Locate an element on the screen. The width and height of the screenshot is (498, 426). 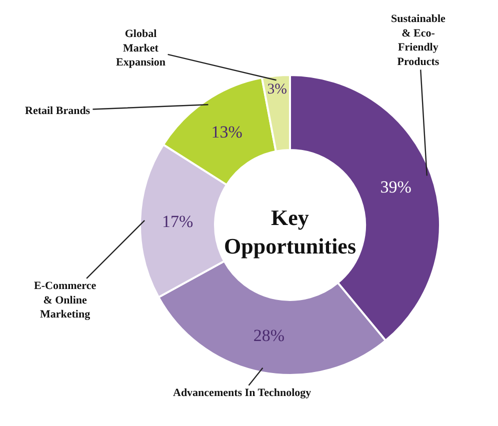
data-label: 17% is located at coordinates (178, 221).